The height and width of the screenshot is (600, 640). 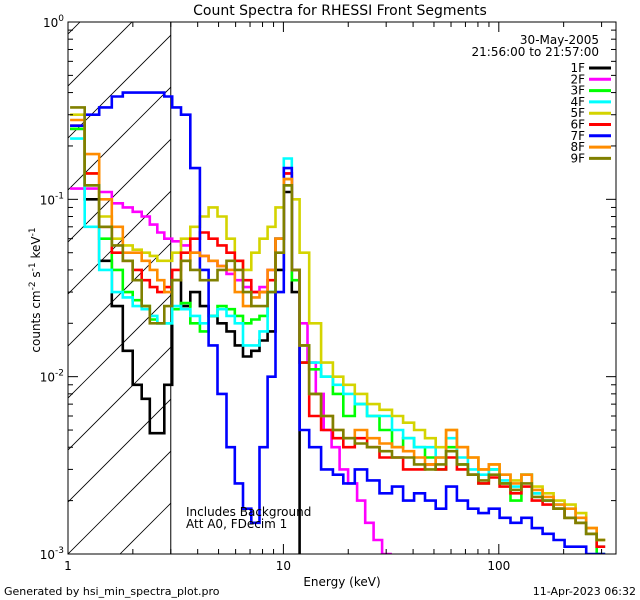 I want to click on legend-label-2F: 2F, so click(x=577, y=79).